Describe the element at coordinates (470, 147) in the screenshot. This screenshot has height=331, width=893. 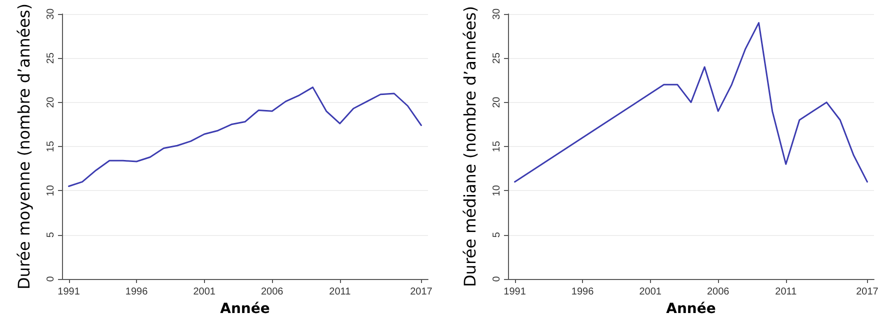
I see `y-axis-title: Durée médiane (nombre d’années)` at that location.